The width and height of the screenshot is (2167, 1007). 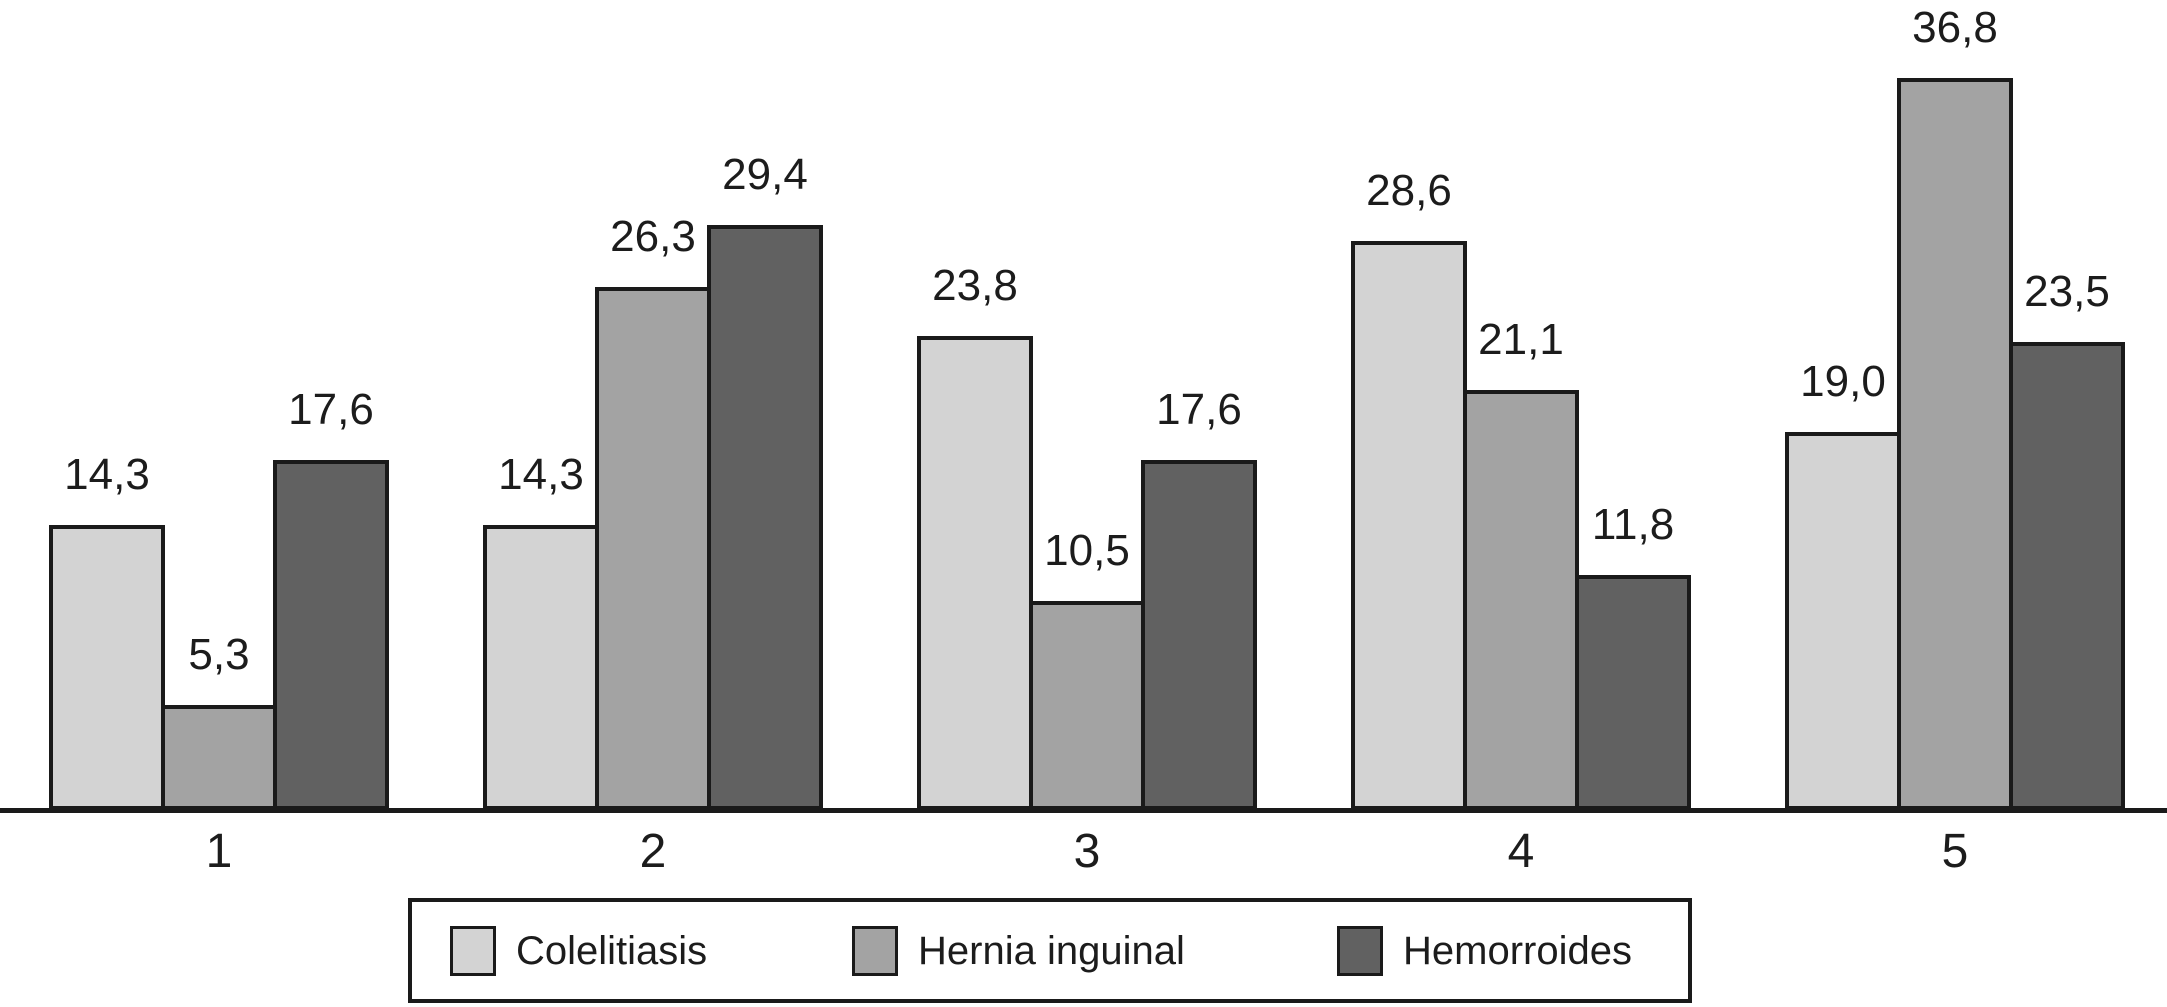 What do you see at coordinates (541, 667) in the screenshot?
I see `bar-series1-cat2` at bounding box center [541, 667].